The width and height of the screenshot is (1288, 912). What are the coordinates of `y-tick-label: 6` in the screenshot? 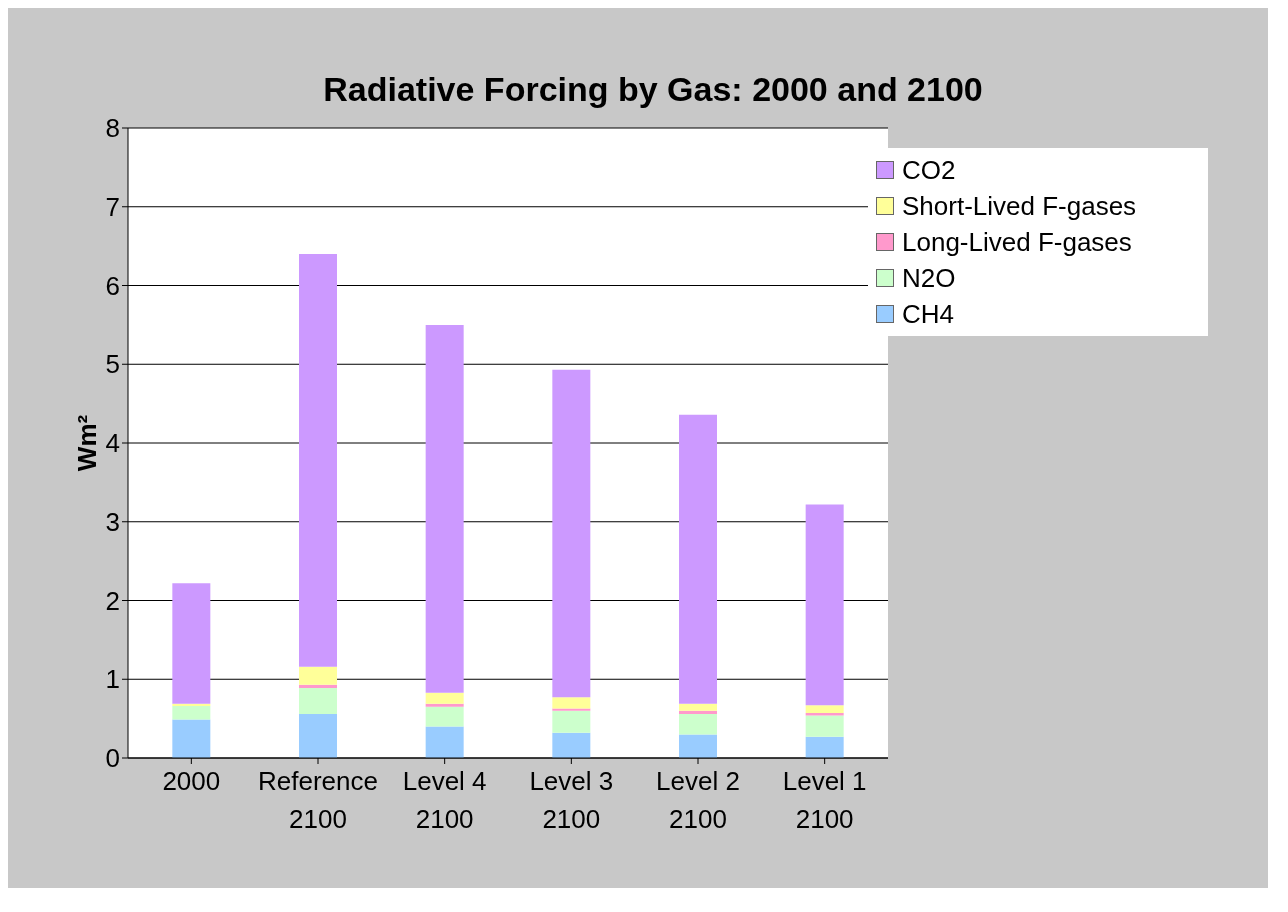 It's located at (112, 285).